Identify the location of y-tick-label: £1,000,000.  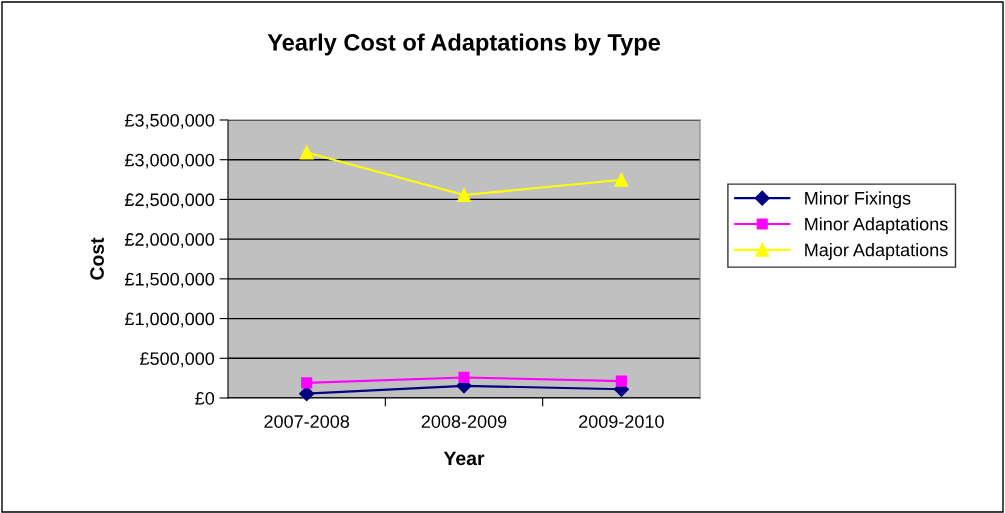
(169, 320).